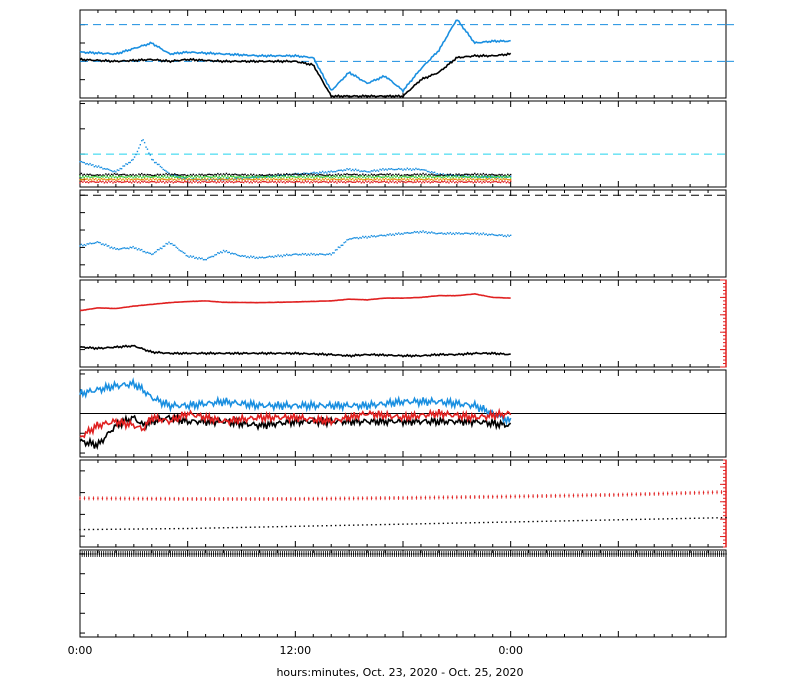 The image size is (800, 680). I want to click on series-br-polarity, so click(403, 553).